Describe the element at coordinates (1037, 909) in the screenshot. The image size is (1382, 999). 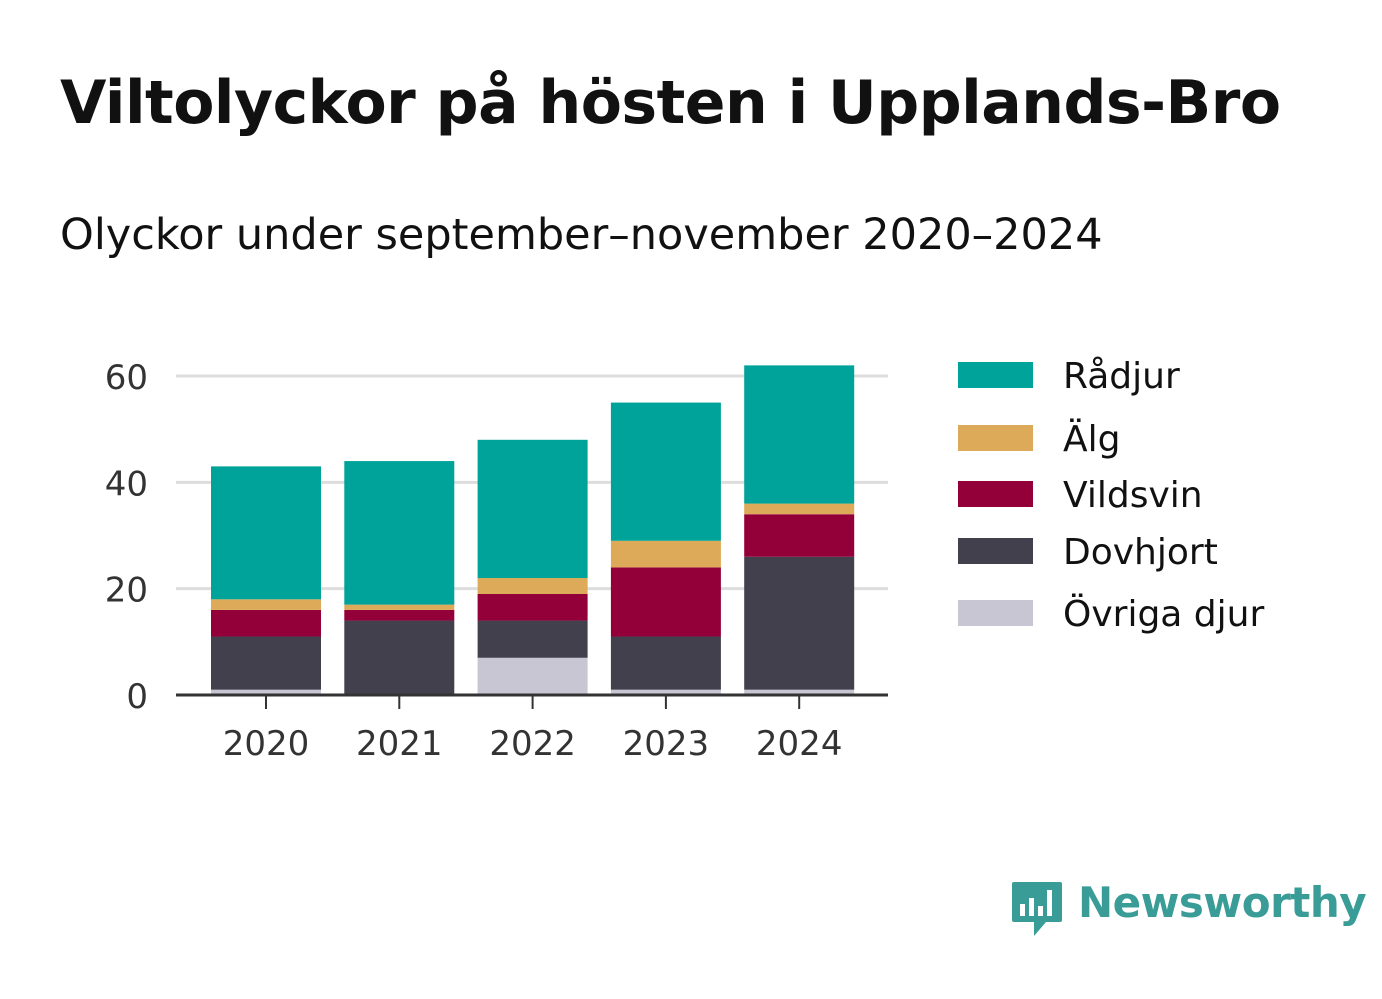
I see `bar-chart-badge-icon` at that location.